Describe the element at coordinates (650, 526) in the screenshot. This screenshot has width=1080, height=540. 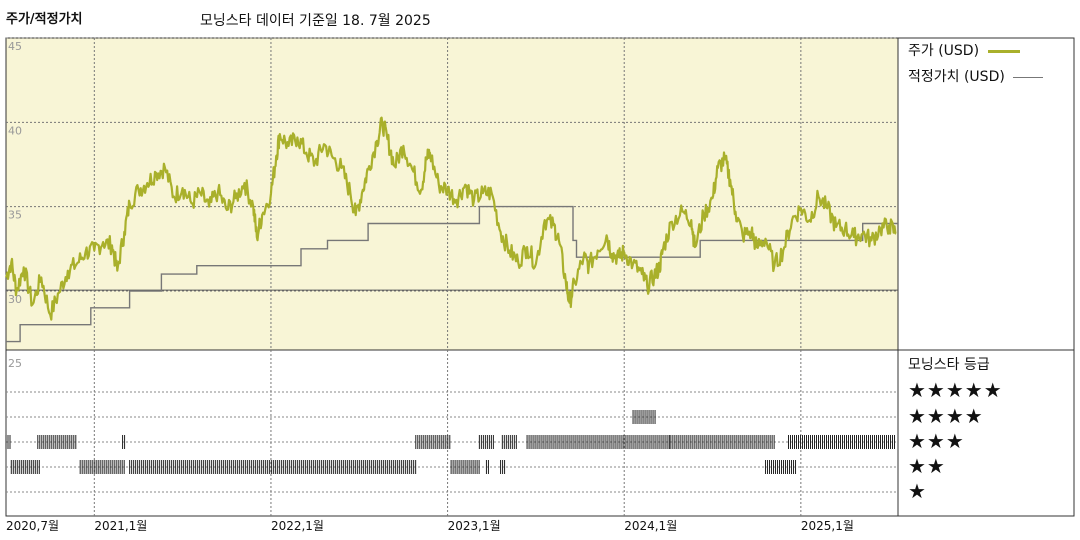
I see `x-tick-label: 2024,1월` at that location.